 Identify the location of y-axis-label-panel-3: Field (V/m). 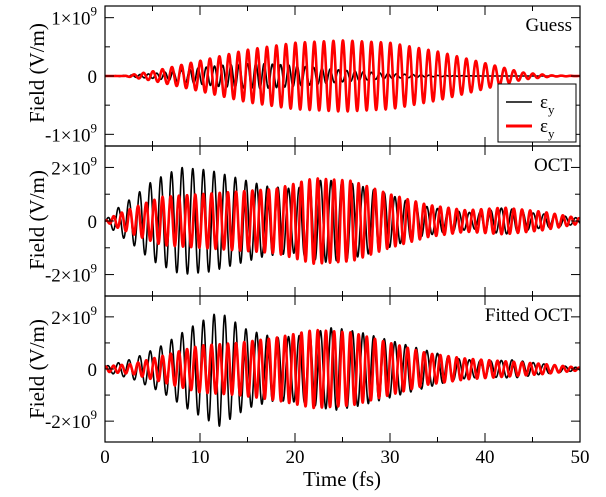
(37, 369).